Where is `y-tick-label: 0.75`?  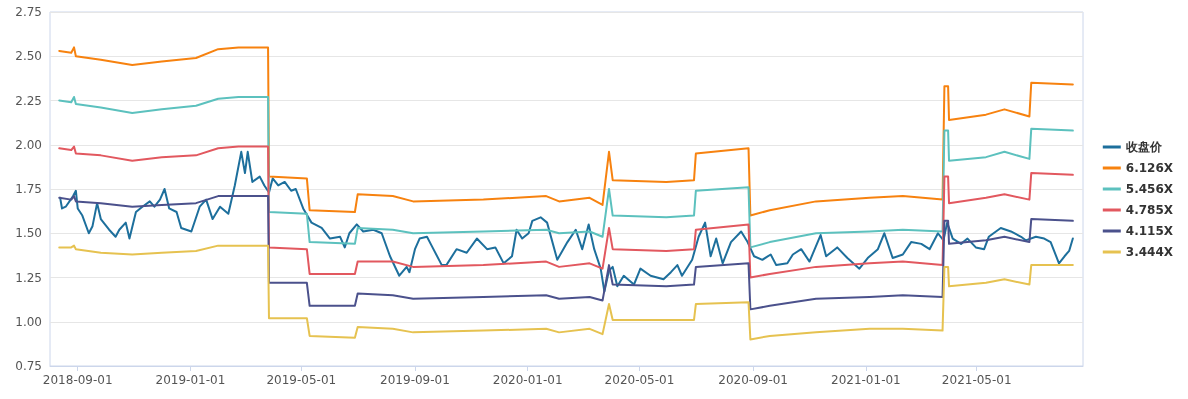
y-tick-label: 0.75 is located at coordinates (28, 366).